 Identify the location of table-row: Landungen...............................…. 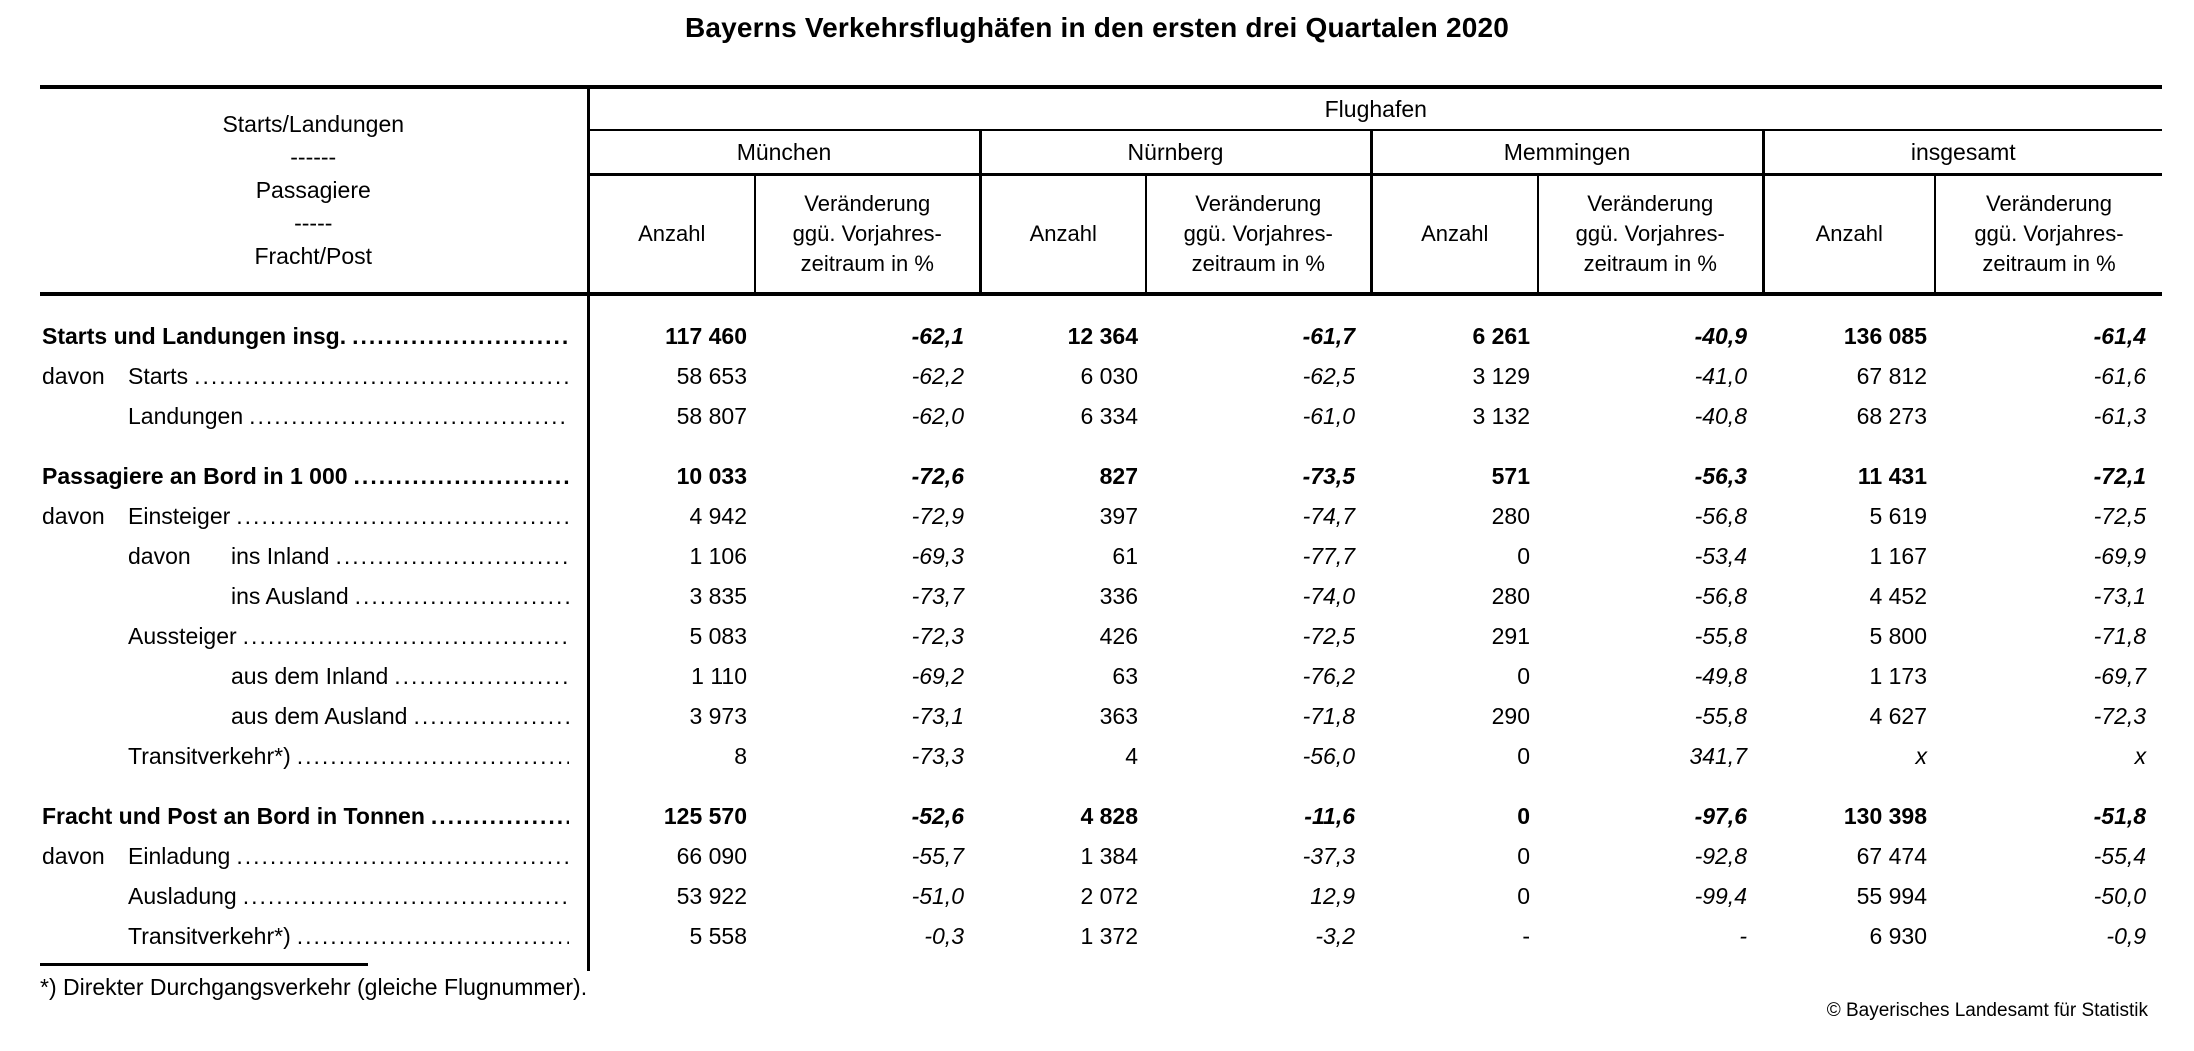
(1101, 416).